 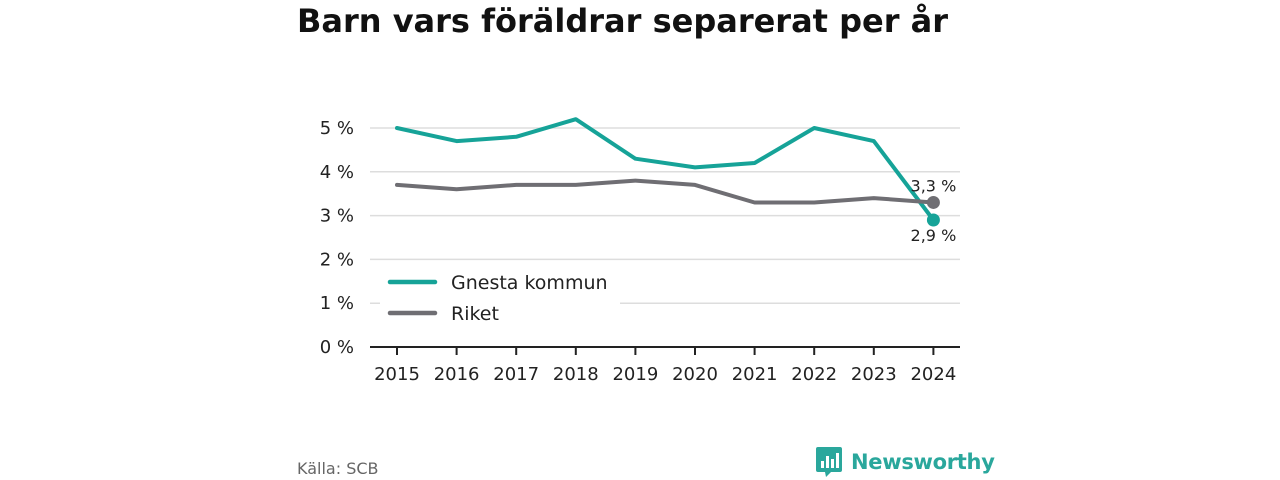 I want to click on x-tick-label: 2022, so click(x=814, y=374).